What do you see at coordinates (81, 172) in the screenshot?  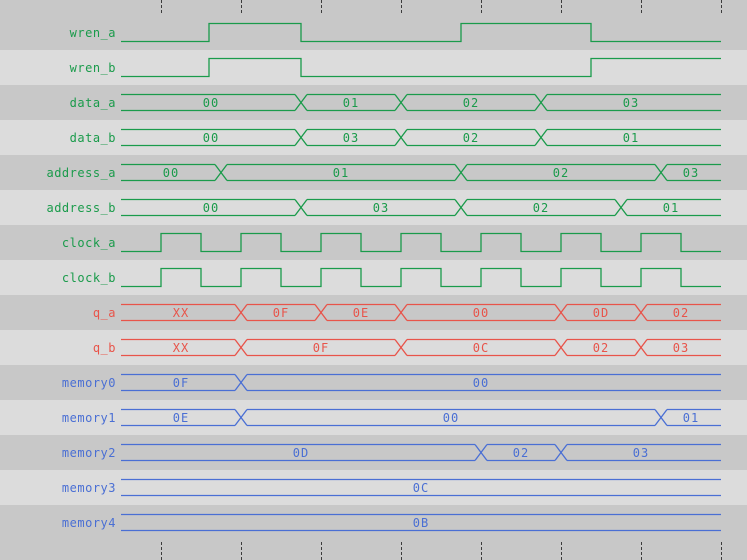 I see `signal-label-address_a: address_a` at bounding box center [81, 172].